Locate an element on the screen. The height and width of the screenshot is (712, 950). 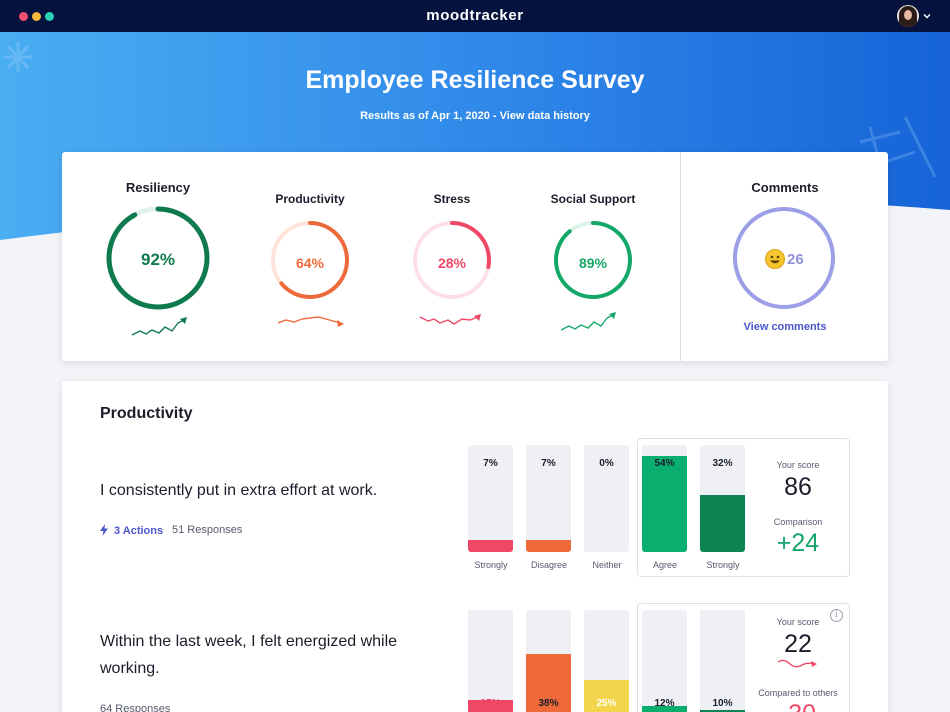
metric-label-stress: Stress is located at coordinates (452, 199).